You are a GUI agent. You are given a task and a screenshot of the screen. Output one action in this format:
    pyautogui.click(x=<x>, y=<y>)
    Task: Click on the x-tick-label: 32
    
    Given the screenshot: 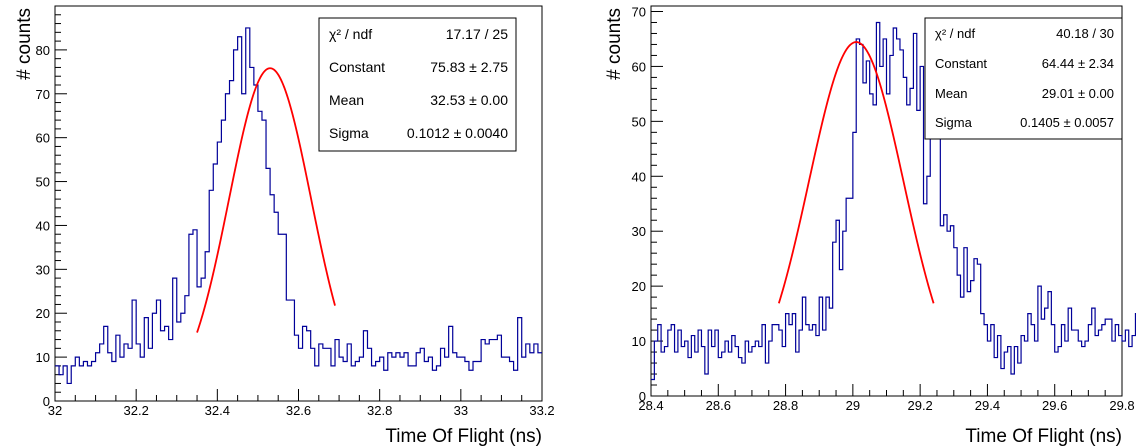 What is the action you would take?
    pyautogui.click(x=55, y=410)
    